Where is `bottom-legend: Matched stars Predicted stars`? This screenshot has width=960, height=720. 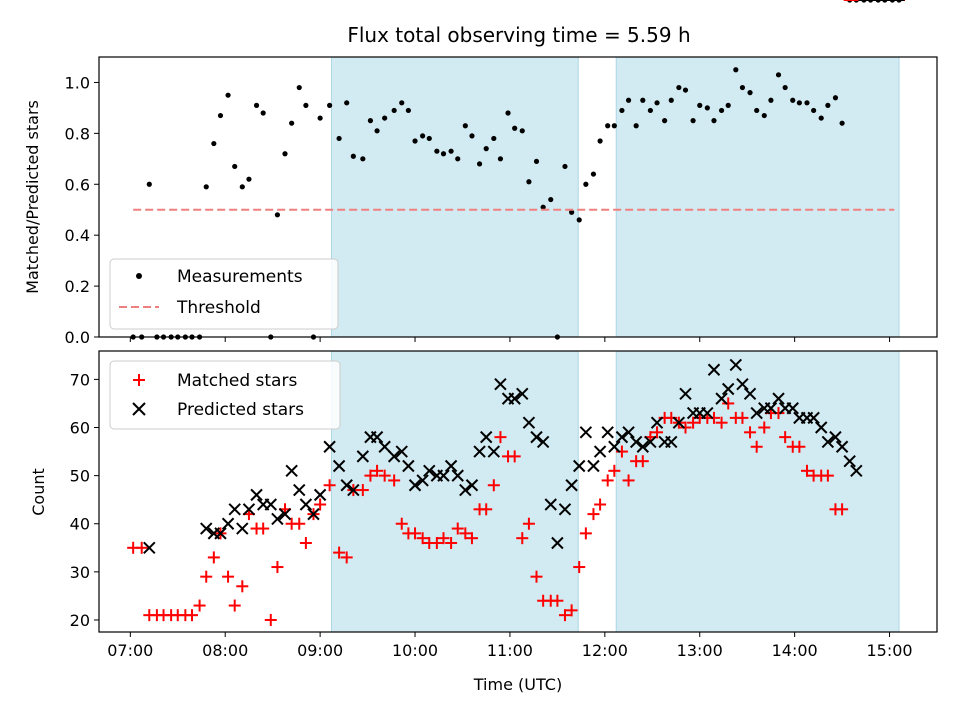 bottom-legend: Matched stars Predicted stars is located at coordinates (225, 395).